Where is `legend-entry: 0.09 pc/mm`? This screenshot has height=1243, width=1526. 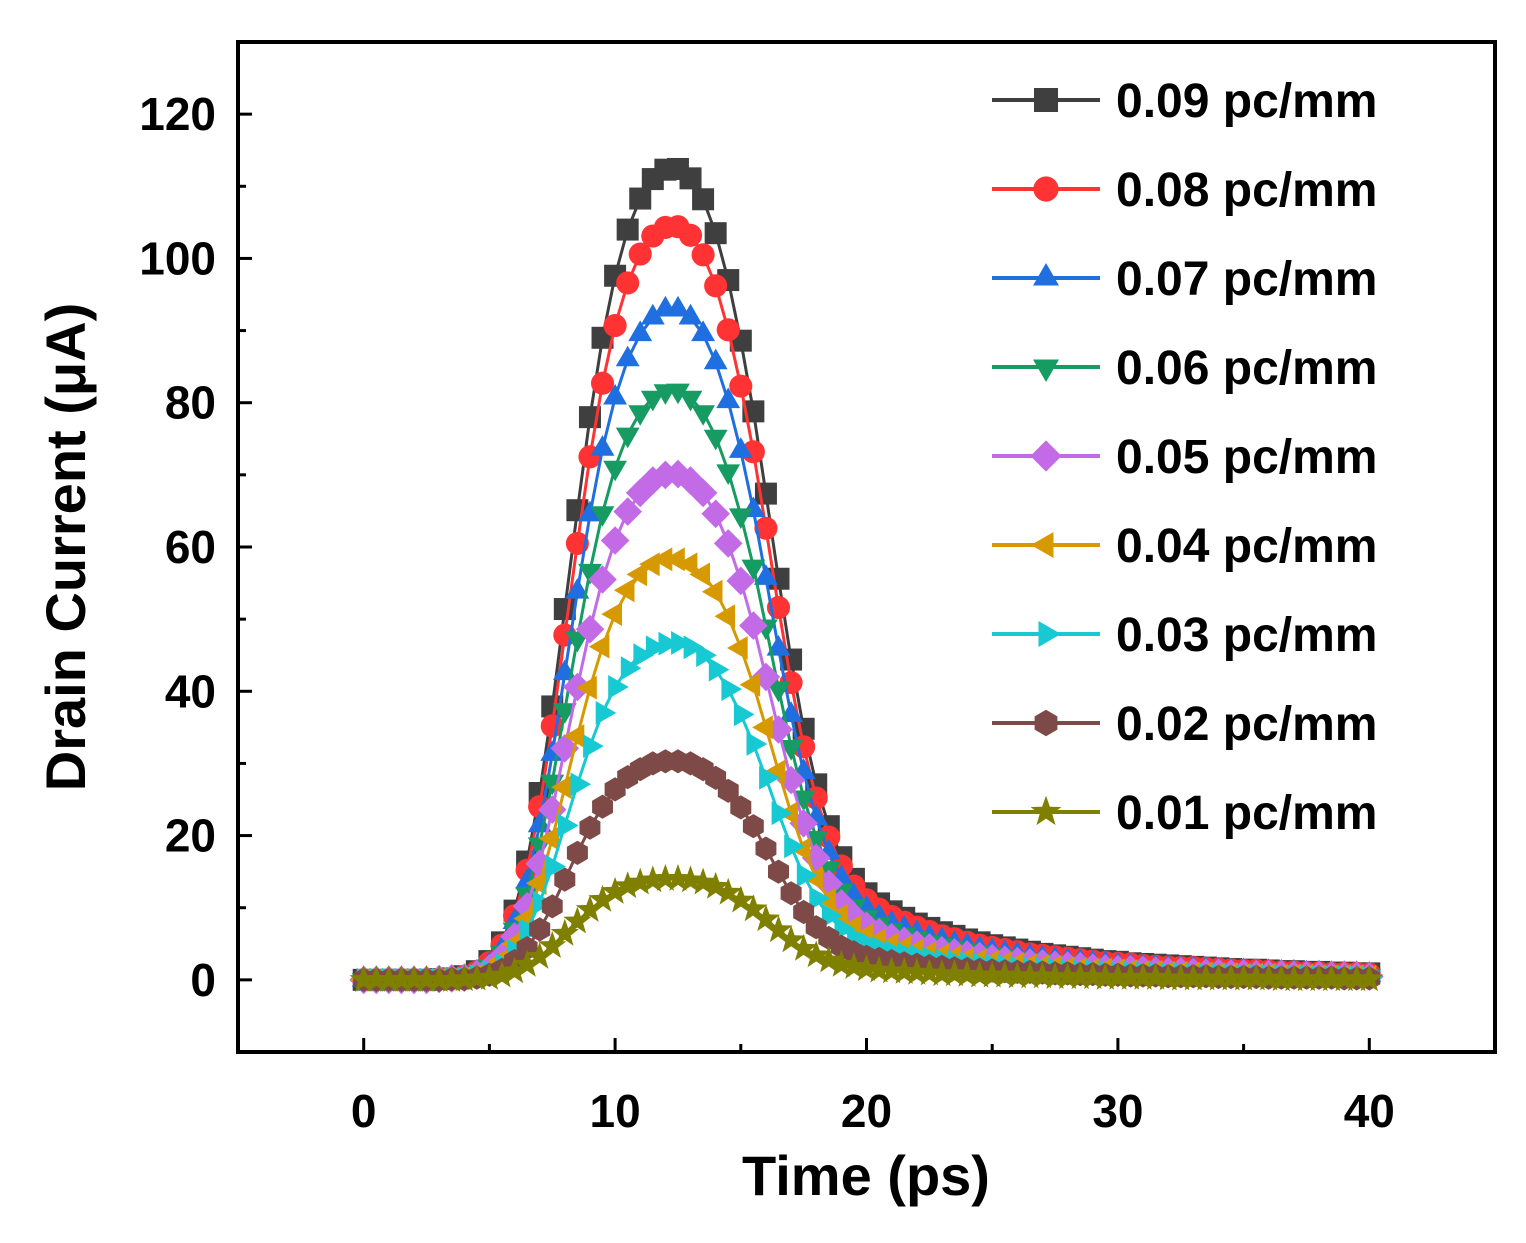
legend-entry: 0.09 pc/mm is located at coordinates (1184, 101).